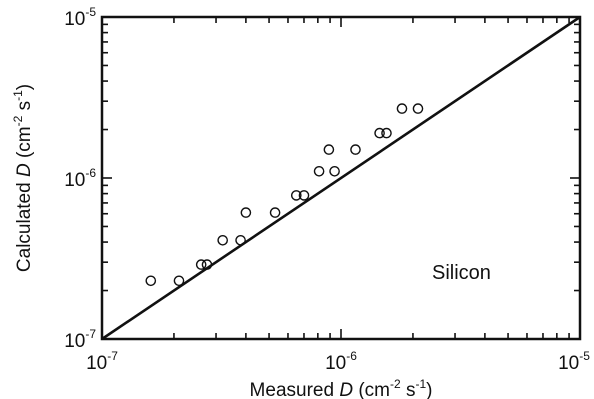  What do you see at coordinates (341, 388) in the screenshot?
I see `x-axis-title: Measured D (cm-2 s-1)` at bounding box center [341, 388].